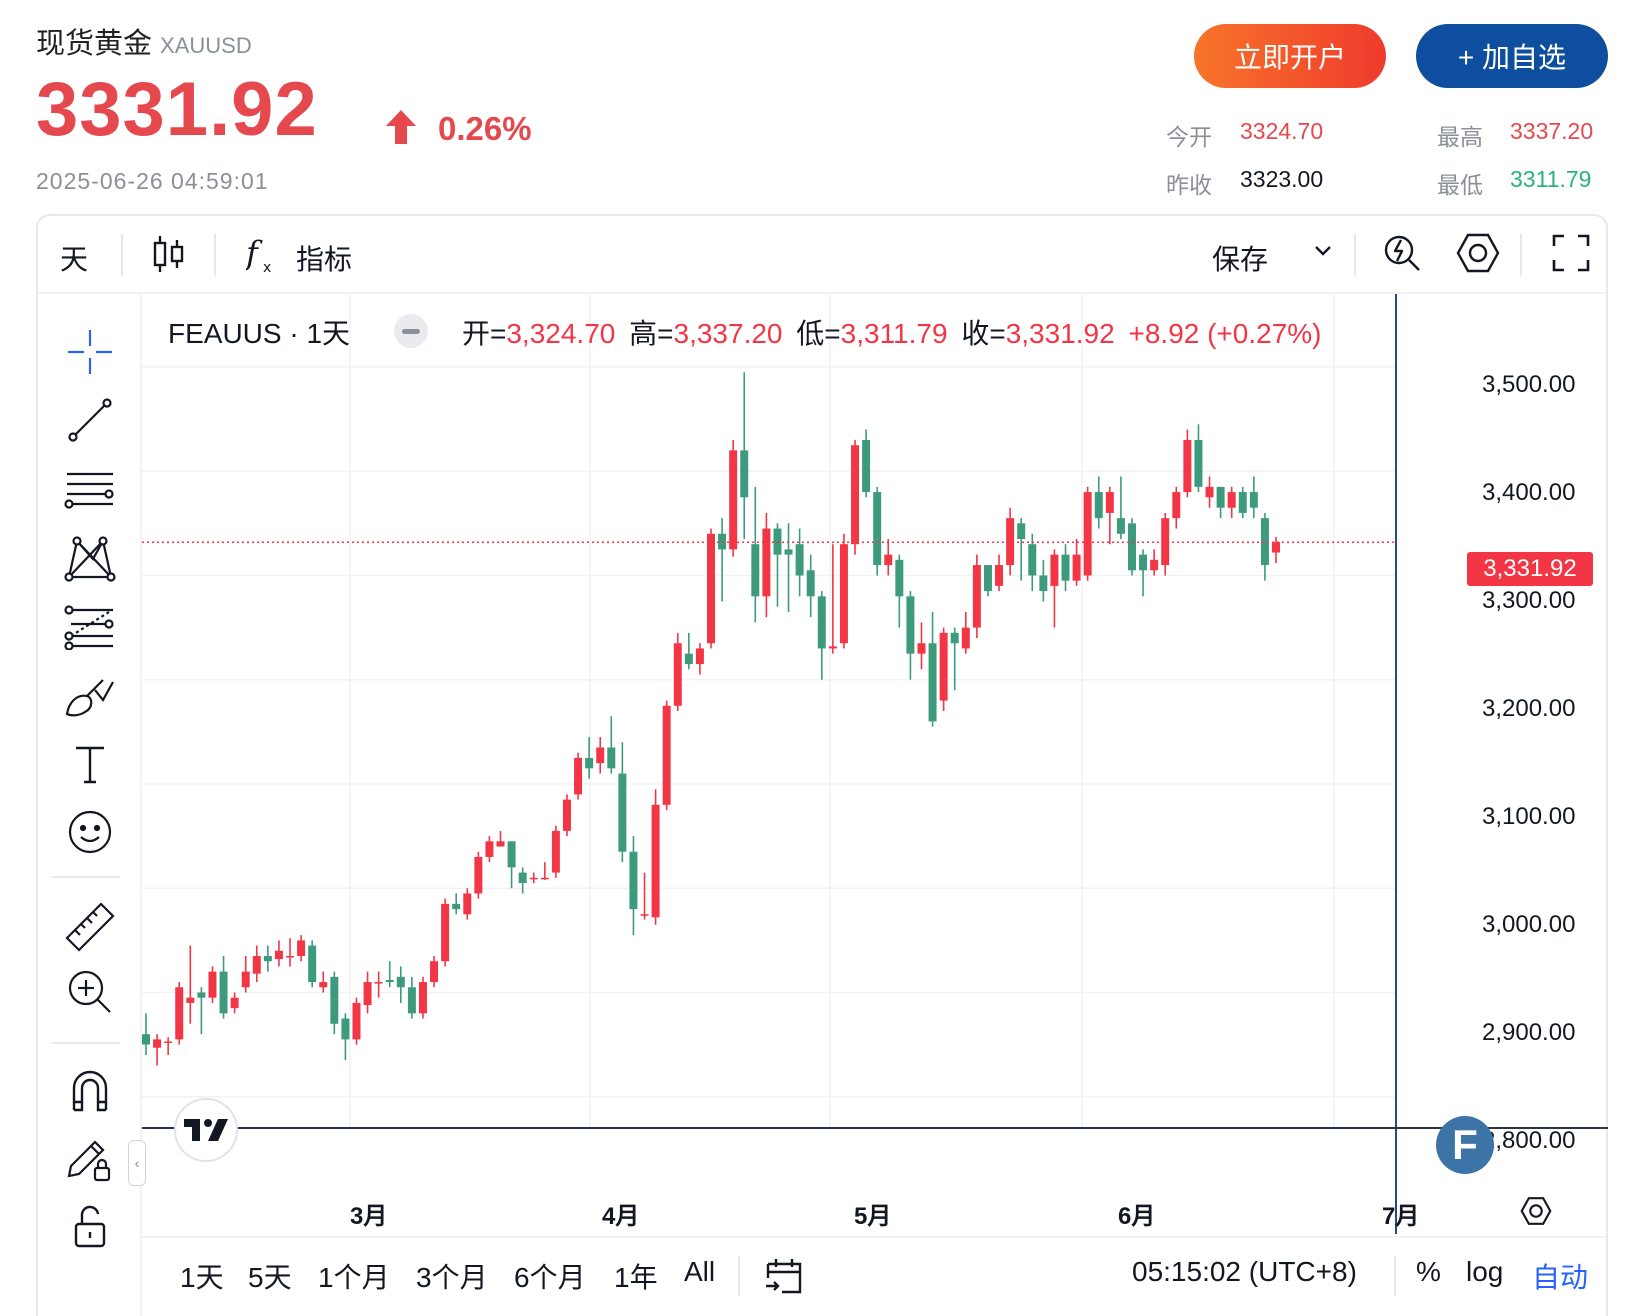 Image resolution: width=1646 pixels, height=1316 pixels. Describe the element at coordinates (1529, 816) in the screenshot. I see `y-tick-label: 3,100.00` at that location.